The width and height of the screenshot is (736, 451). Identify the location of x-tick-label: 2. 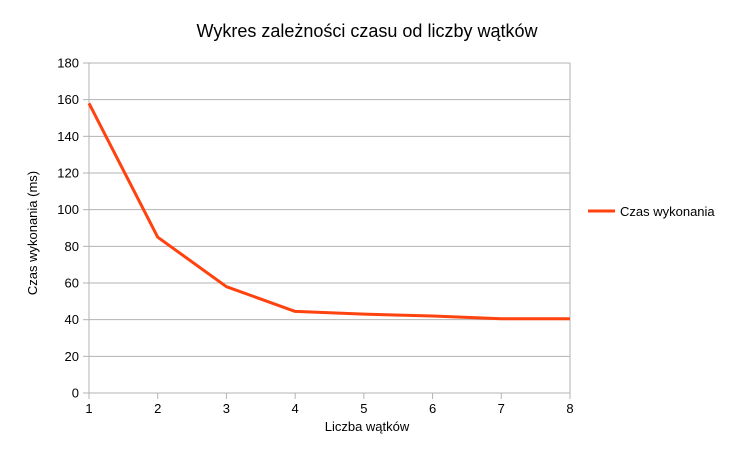
(157, 408).